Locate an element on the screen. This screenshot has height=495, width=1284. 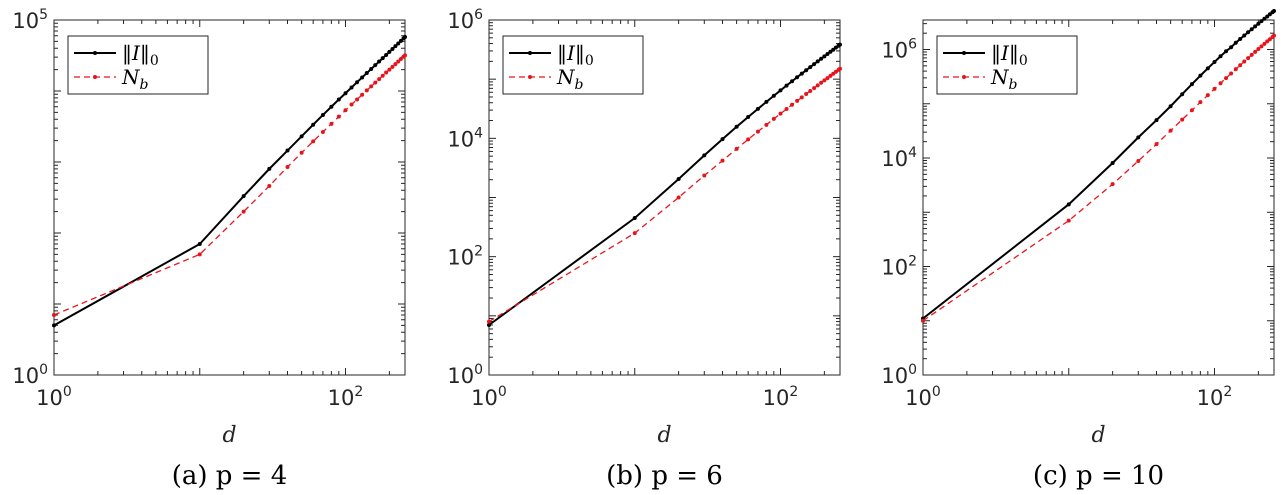
legend-box is located at coordinates (1007, 65).